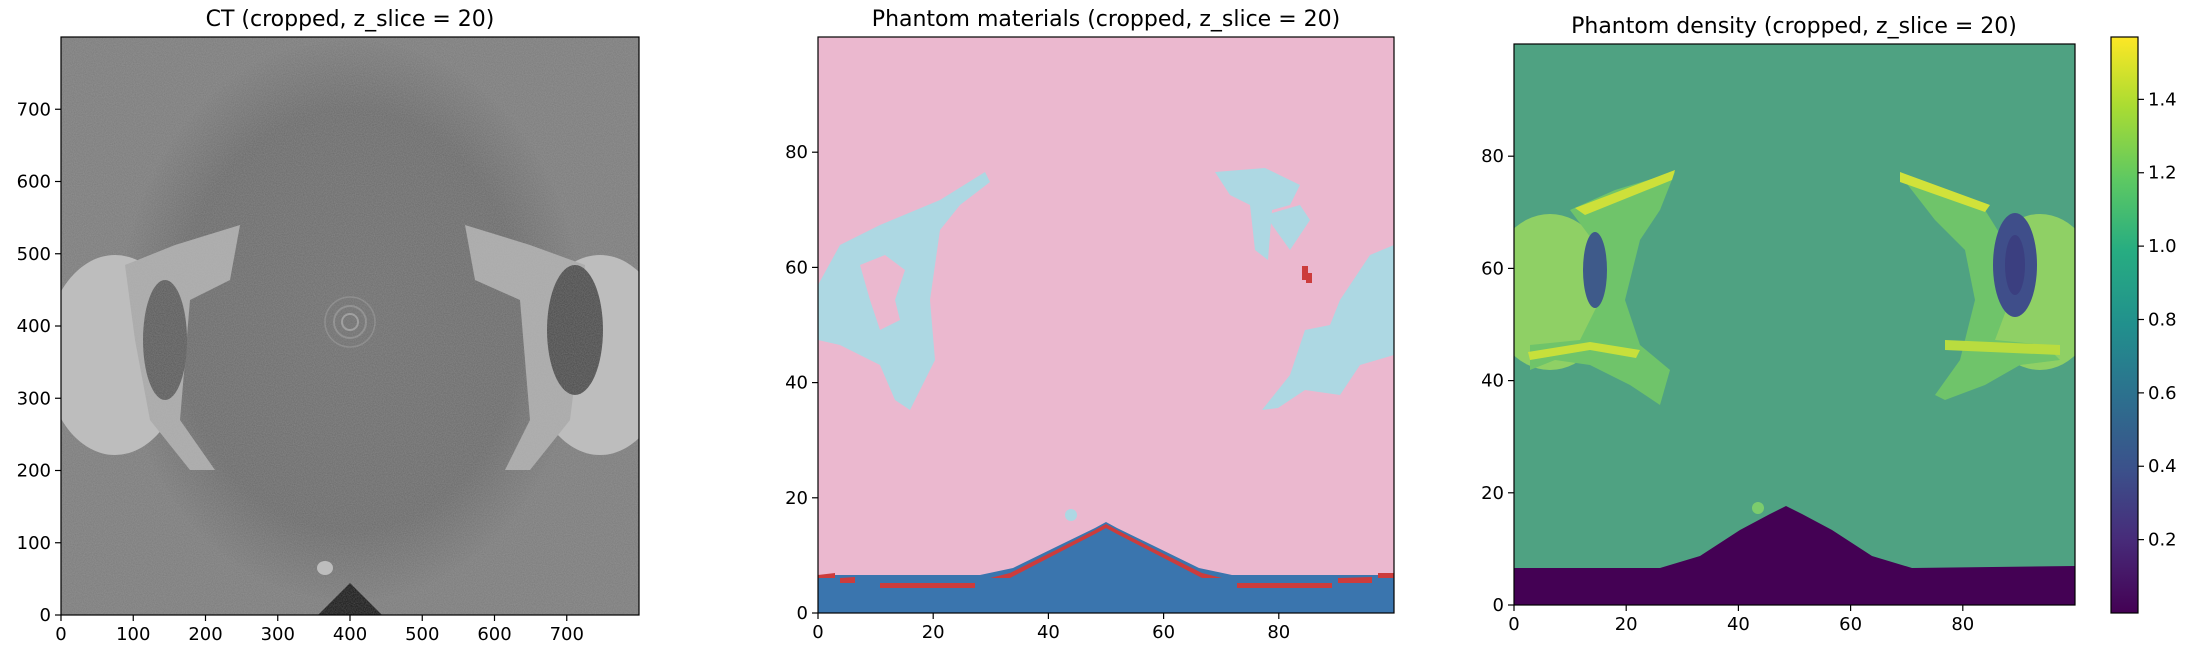 This screenshot has height=656, width=2188. I want to click on colorbar-tick-label: 0.2, so click(2162, 540).